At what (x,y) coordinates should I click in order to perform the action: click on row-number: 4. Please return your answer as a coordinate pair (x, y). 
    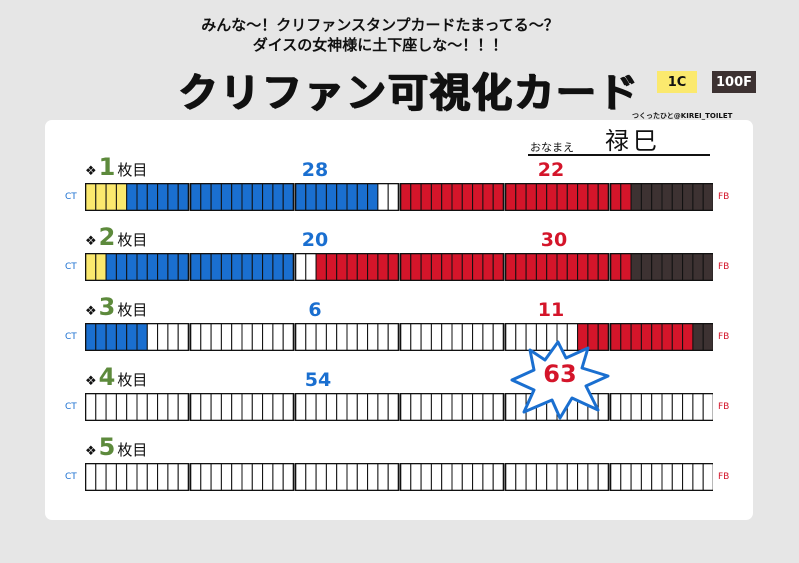
    Looking at the image, I should click on (107, 377).